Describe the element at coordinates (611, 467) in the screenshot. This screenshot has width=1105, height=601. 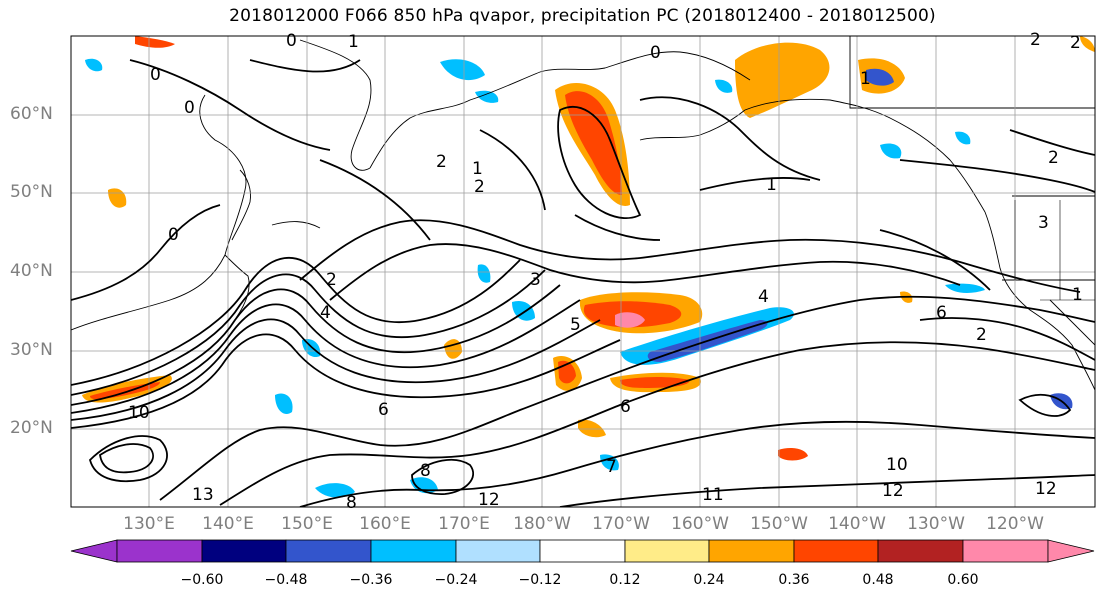
I see `contour-label: 7` at that location.